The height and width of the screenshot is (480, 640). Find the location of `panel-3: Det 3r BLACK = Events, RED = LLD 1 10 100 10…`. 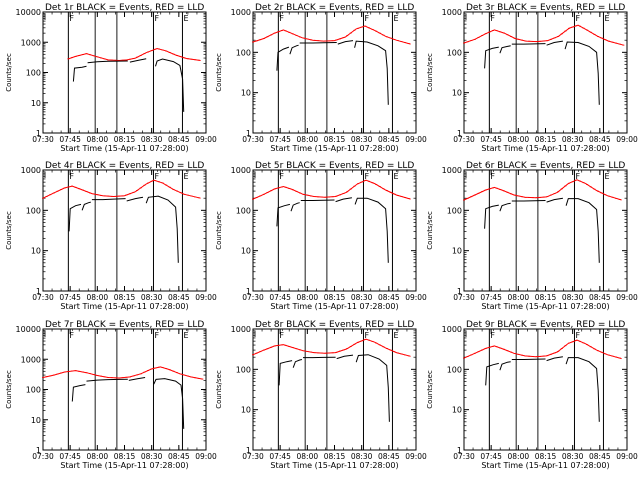

panel-3: Det 3r BLACK = Events, RED = LLD 1 10 100 10… is located at coordinates (532, 78).